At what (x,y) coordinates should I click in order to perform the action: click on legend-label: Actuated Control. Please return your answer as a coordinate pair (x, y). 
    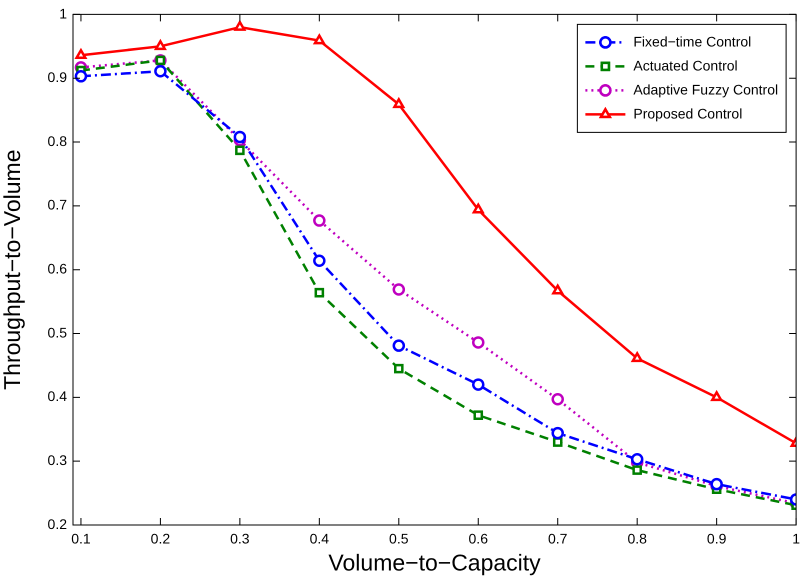
    Looking at the image, I should click on (685, 65).